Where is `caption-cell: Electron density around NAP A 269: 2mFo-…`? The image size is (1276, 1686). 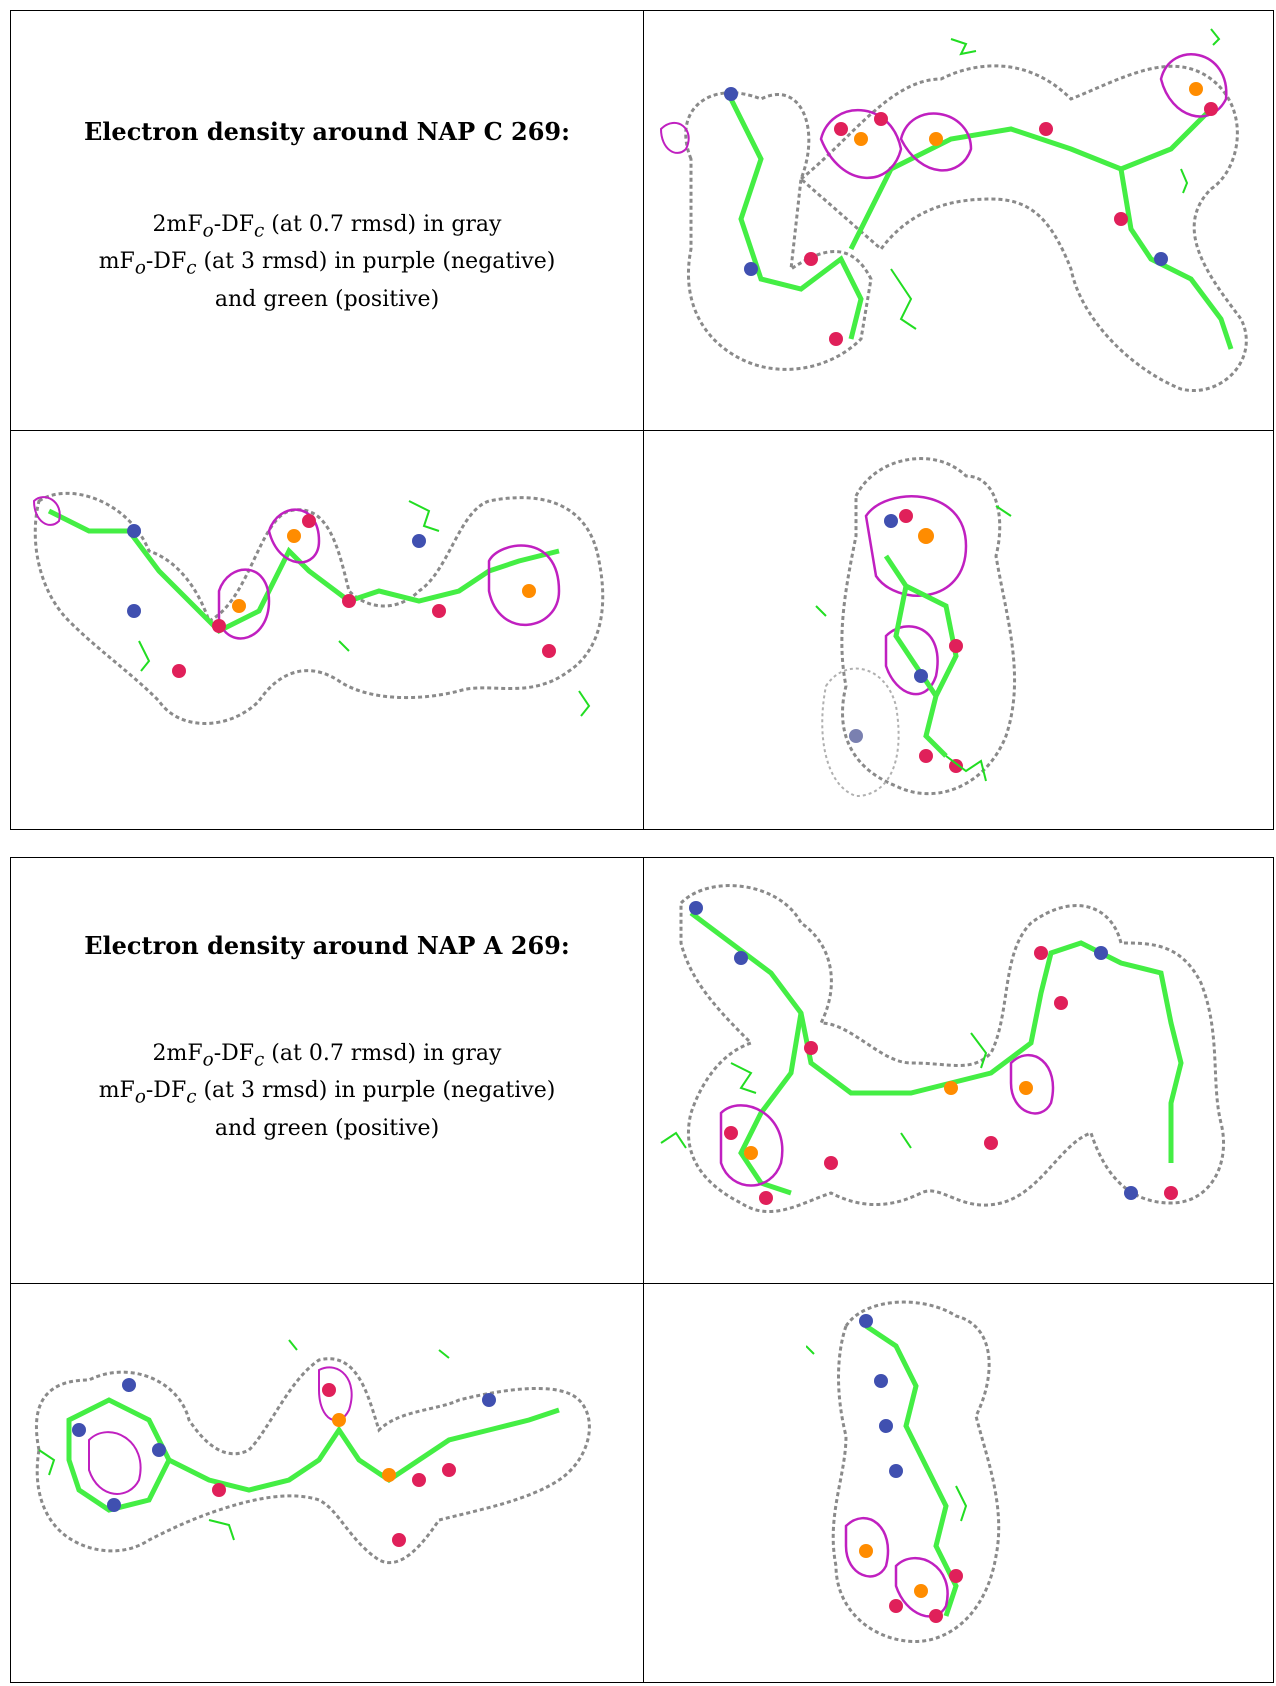
caption-cell: Electron density around NAP A 269: 2mFo-… is located at coordinates (327, 1070).